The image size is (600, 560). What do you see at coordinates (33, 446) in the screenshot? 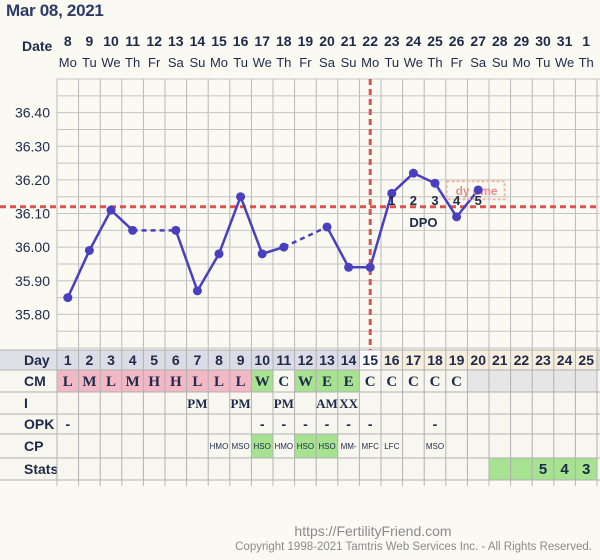
I see `row-label-cp: CP` at bounding box center [33, 446].